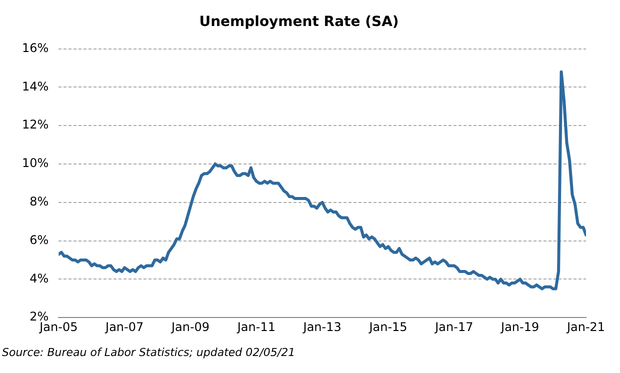  What do you see at coordinates (454, 327) in the screenshot?
I see `x-tick-label: Jan-17` at bounding box center [454, 327].